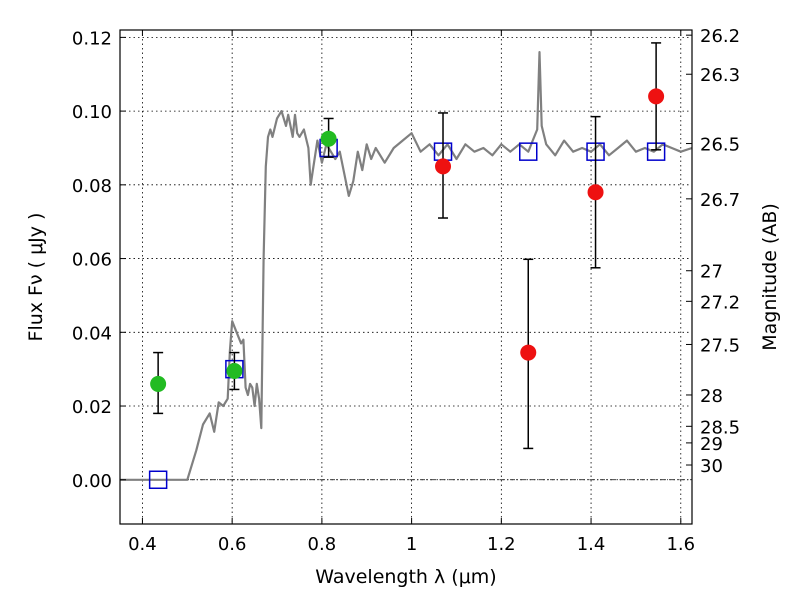 This screenshot has width=800, height=600. What do you see at coordinates (322, 544) in the screenshot?
I see `x-tick-label: 0.8` at bounding box center [322, 544].